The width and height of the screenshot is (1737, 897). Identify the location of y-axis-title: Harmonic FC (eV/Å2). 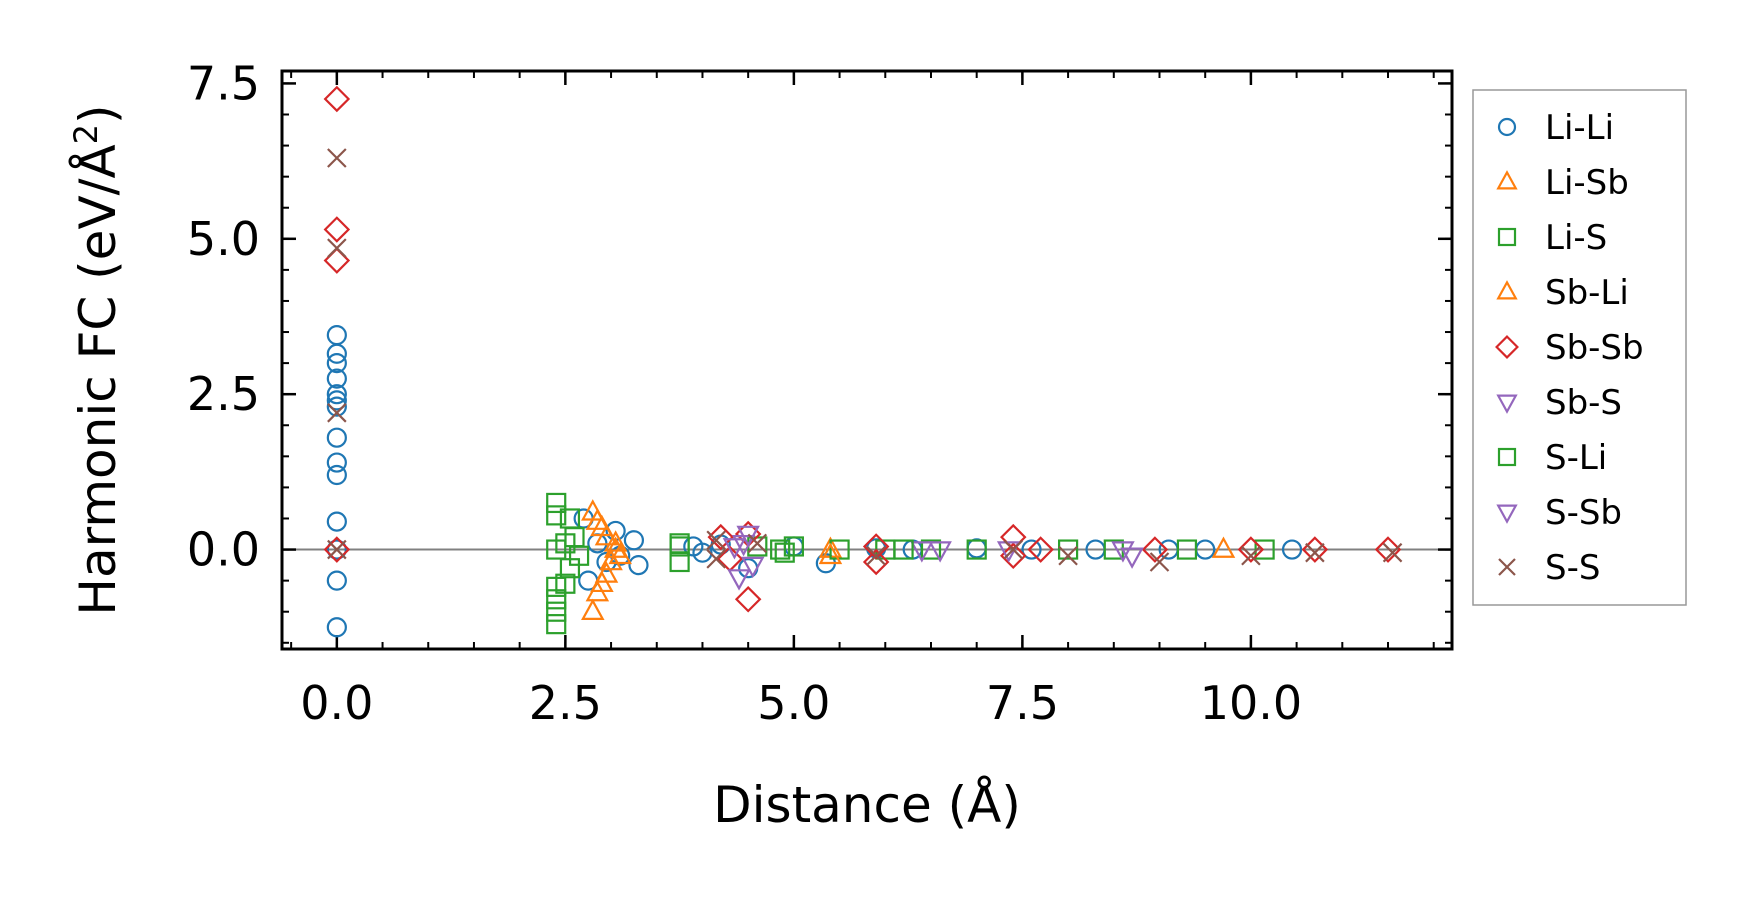
(97, 359).